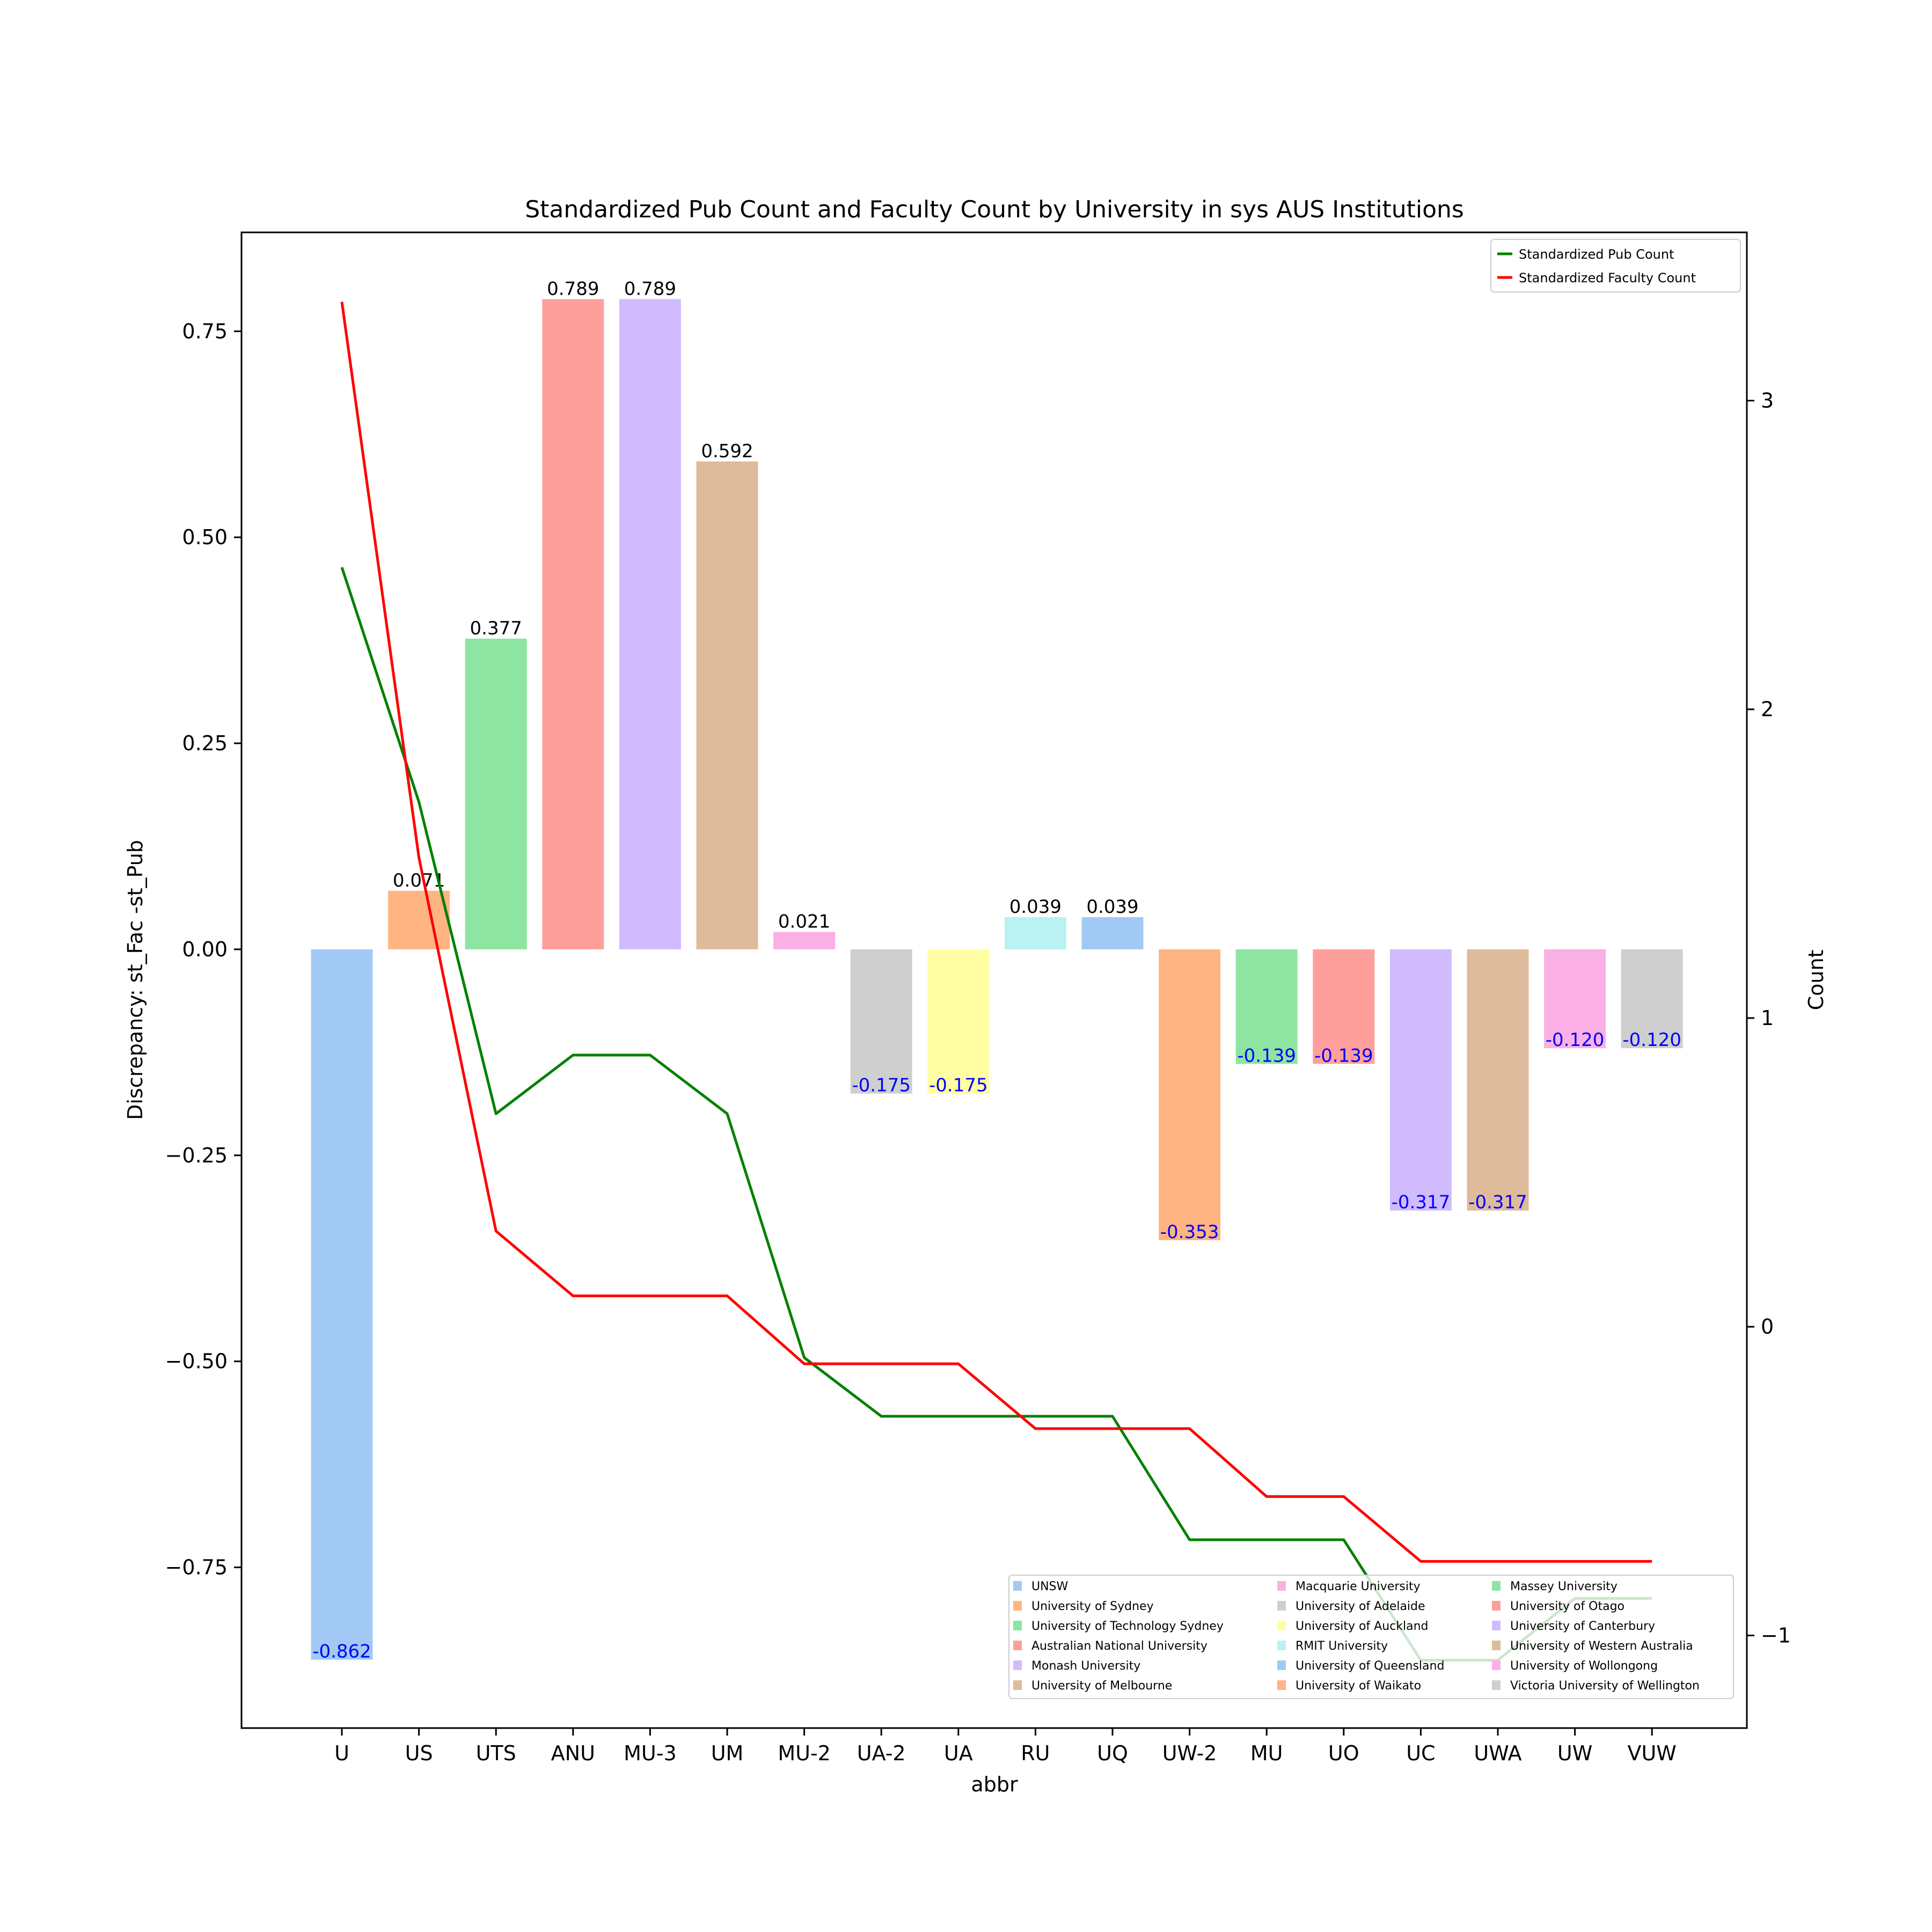 This screenshot has height=1932, width=1932. I want to click on y-tick-label: 0.25, so click(205, 743).